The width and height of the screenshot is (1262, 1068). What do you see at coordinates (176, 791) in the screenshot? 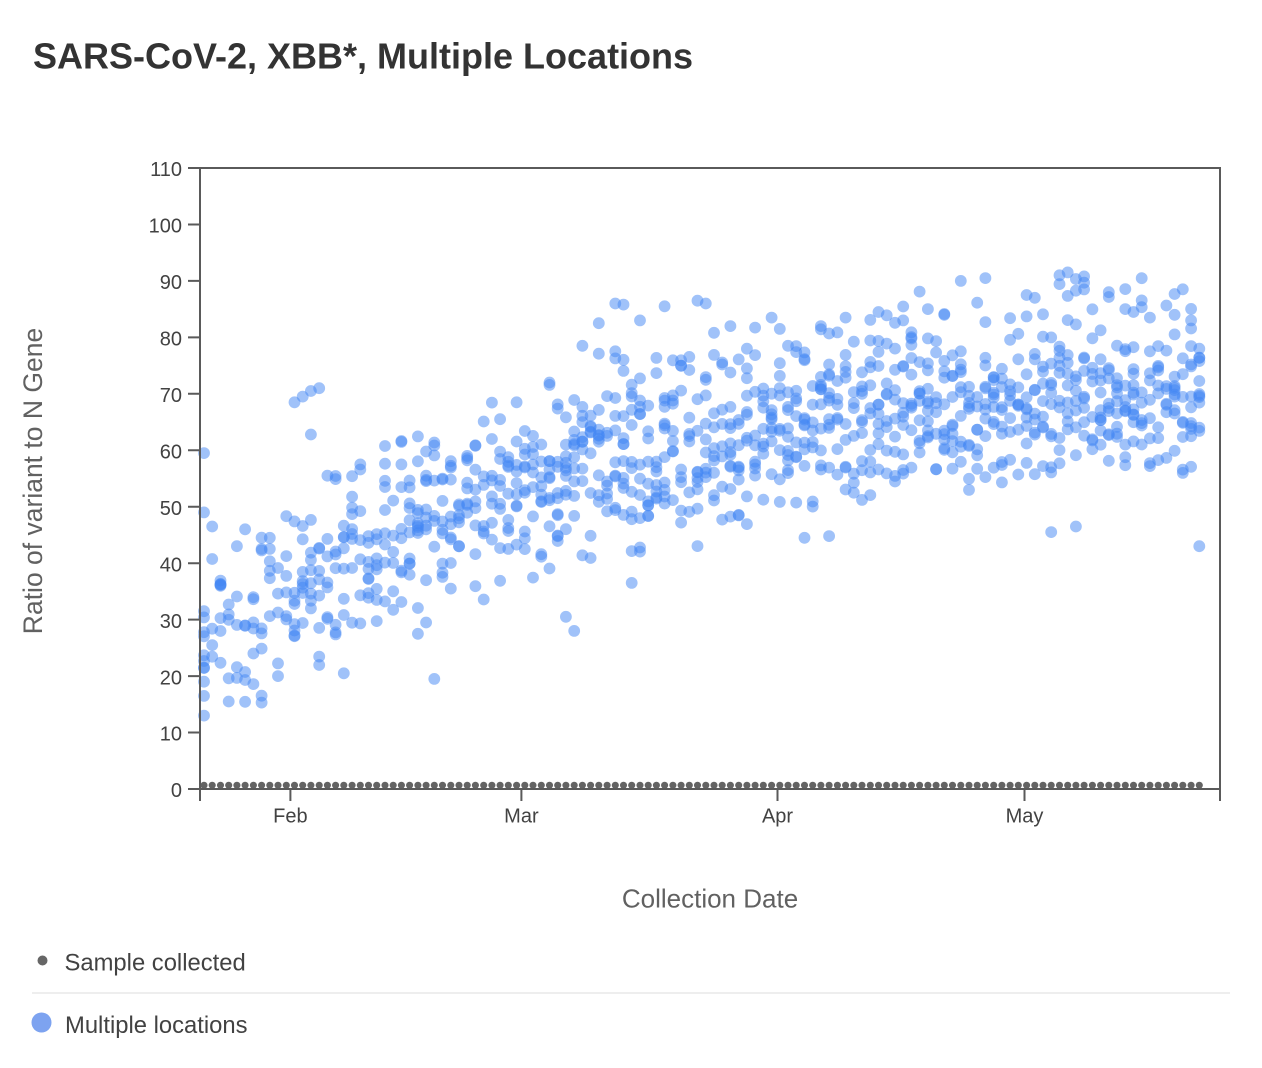
I see `svg-text: 0` at bounding box center [176, 791].